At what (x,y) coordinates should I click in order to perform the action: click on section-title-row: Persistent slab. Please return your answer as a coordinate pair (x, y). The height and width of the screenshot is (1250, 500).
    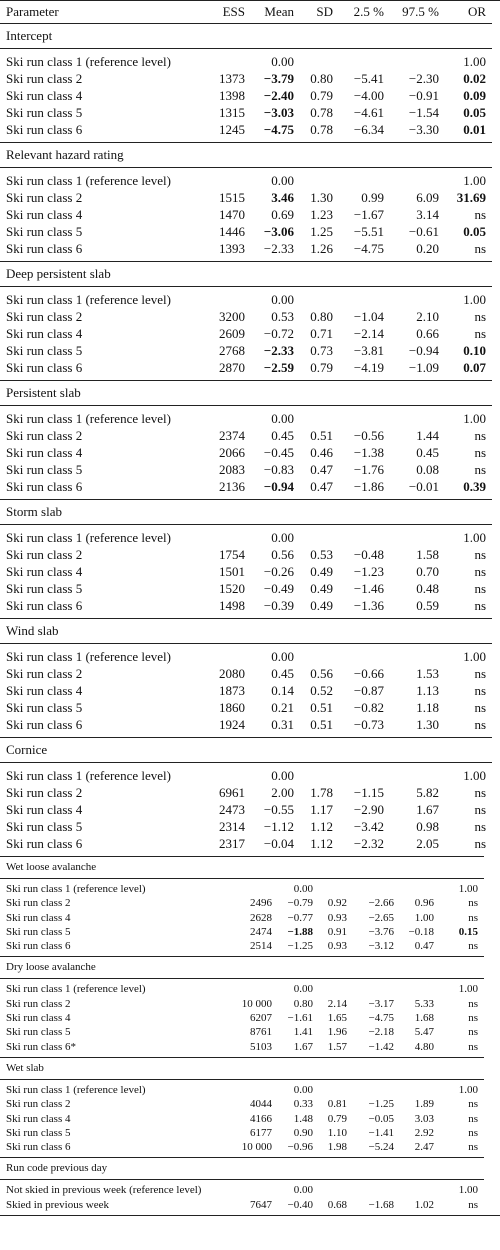
    Looking at the image, I should click on (246, 393).